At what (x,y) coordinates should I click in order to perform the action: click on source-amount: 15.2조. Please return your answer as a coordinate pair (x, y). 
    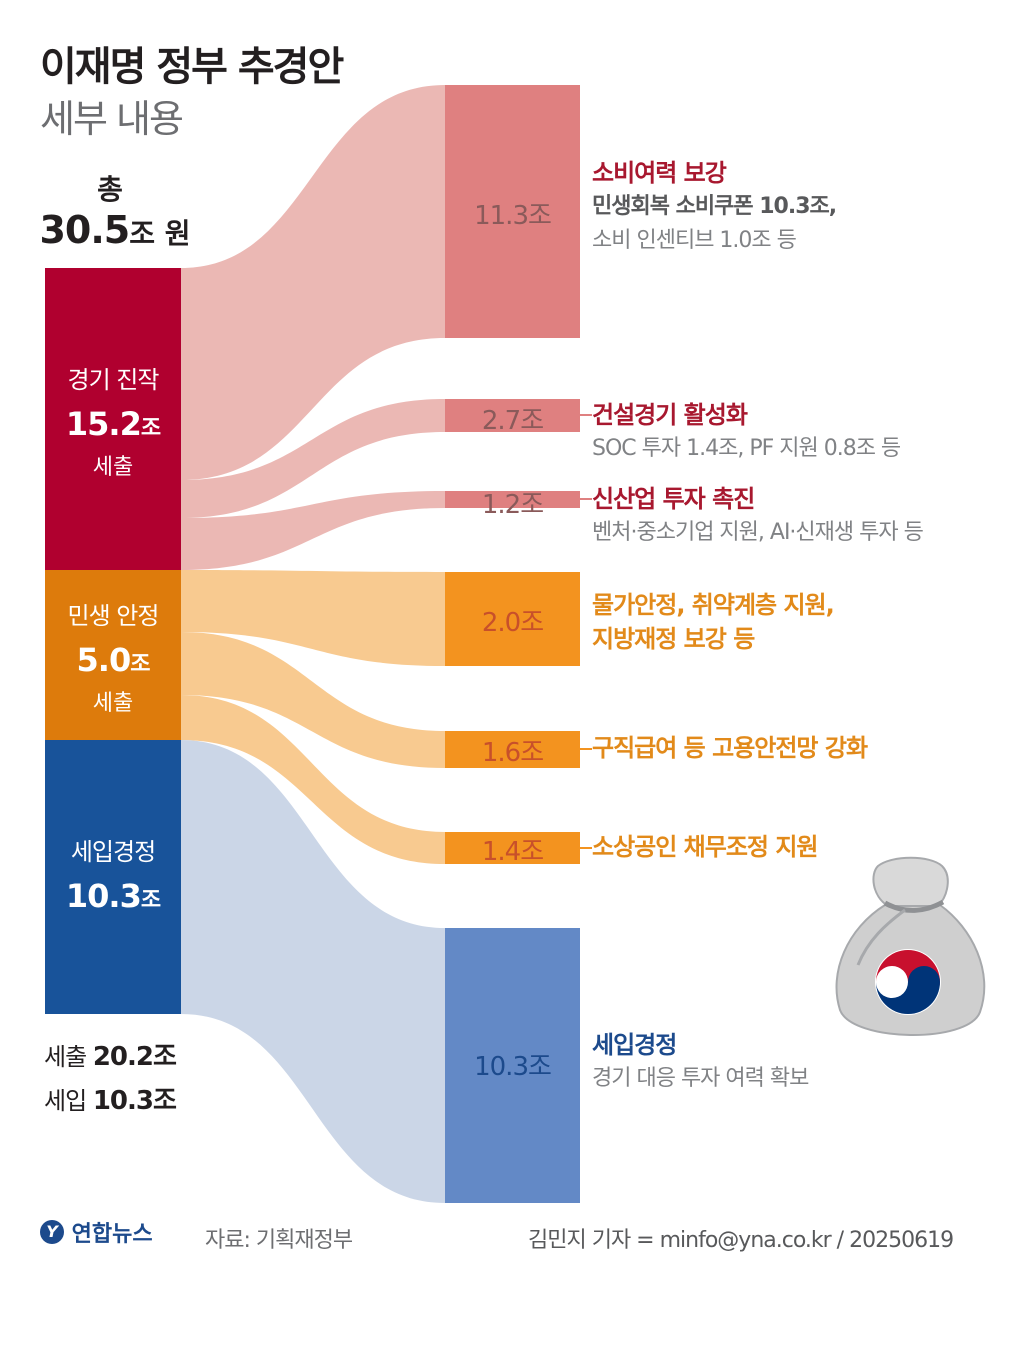
    Looking at the image, I should click on (113, 424).